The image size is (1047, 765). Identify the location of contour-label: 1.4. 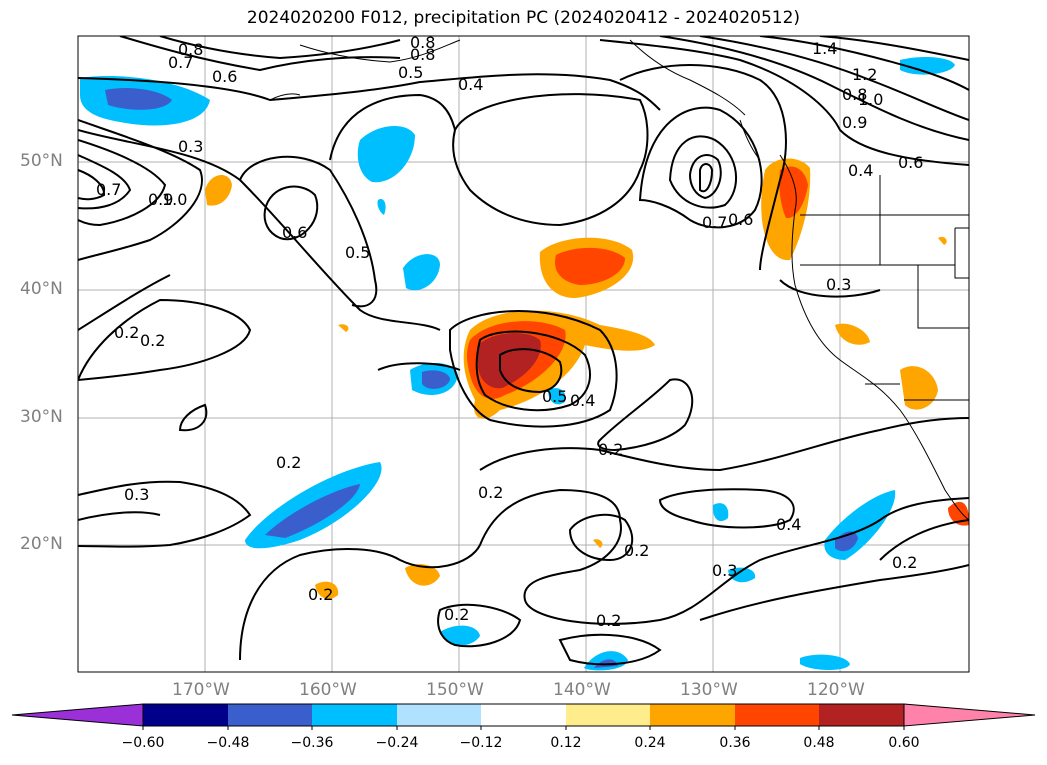
(824, 48).